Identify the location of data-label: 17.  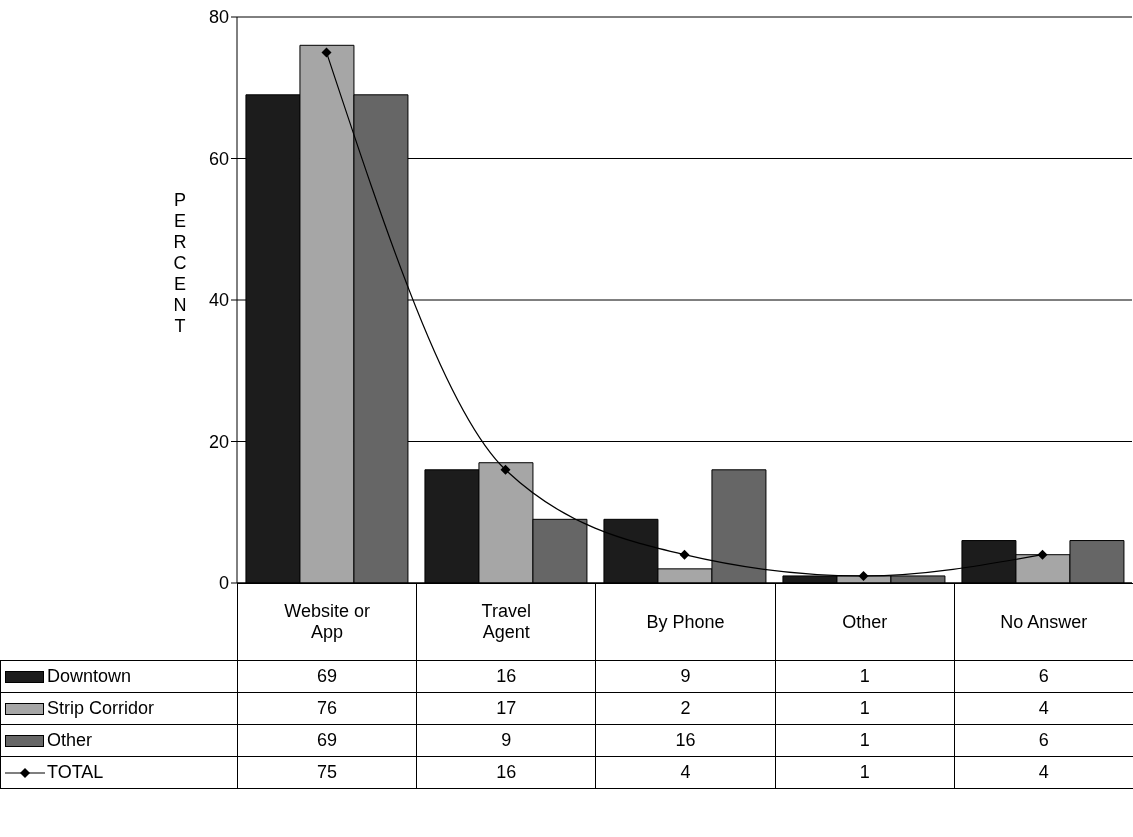
(506, 708).